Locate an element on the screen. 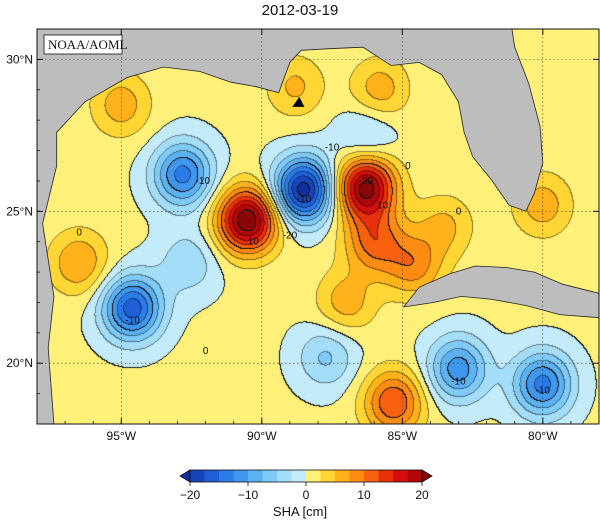 The width and height of the screenshot is (600, 523). map-title: 2012-03-19 is located at coordinates (300, 10).